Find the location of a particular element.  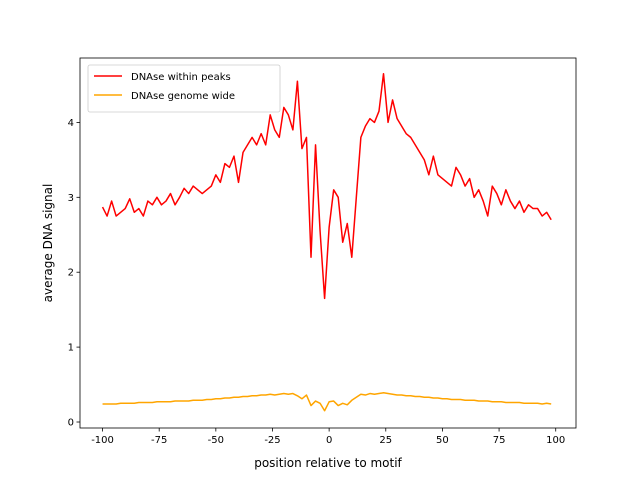

legend-box is located at coordinates (184, 88).